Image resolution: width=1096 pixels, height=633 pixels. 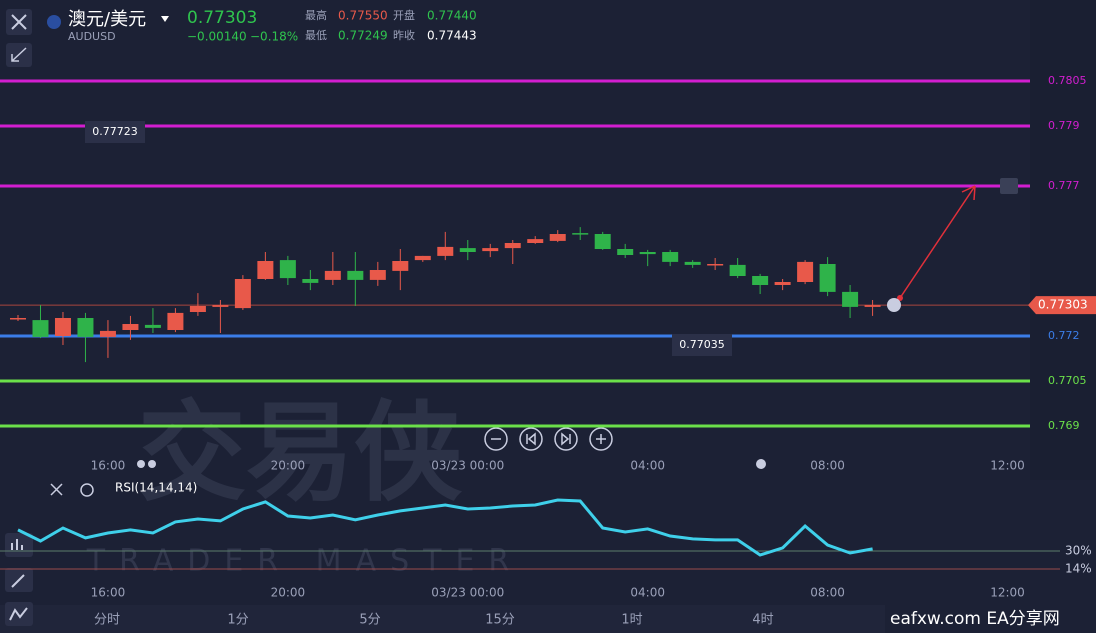 What do you see at coordinates (316, 35) in the screenshot?
I see `stat-label: 最低` at bounding box center [316, 35].